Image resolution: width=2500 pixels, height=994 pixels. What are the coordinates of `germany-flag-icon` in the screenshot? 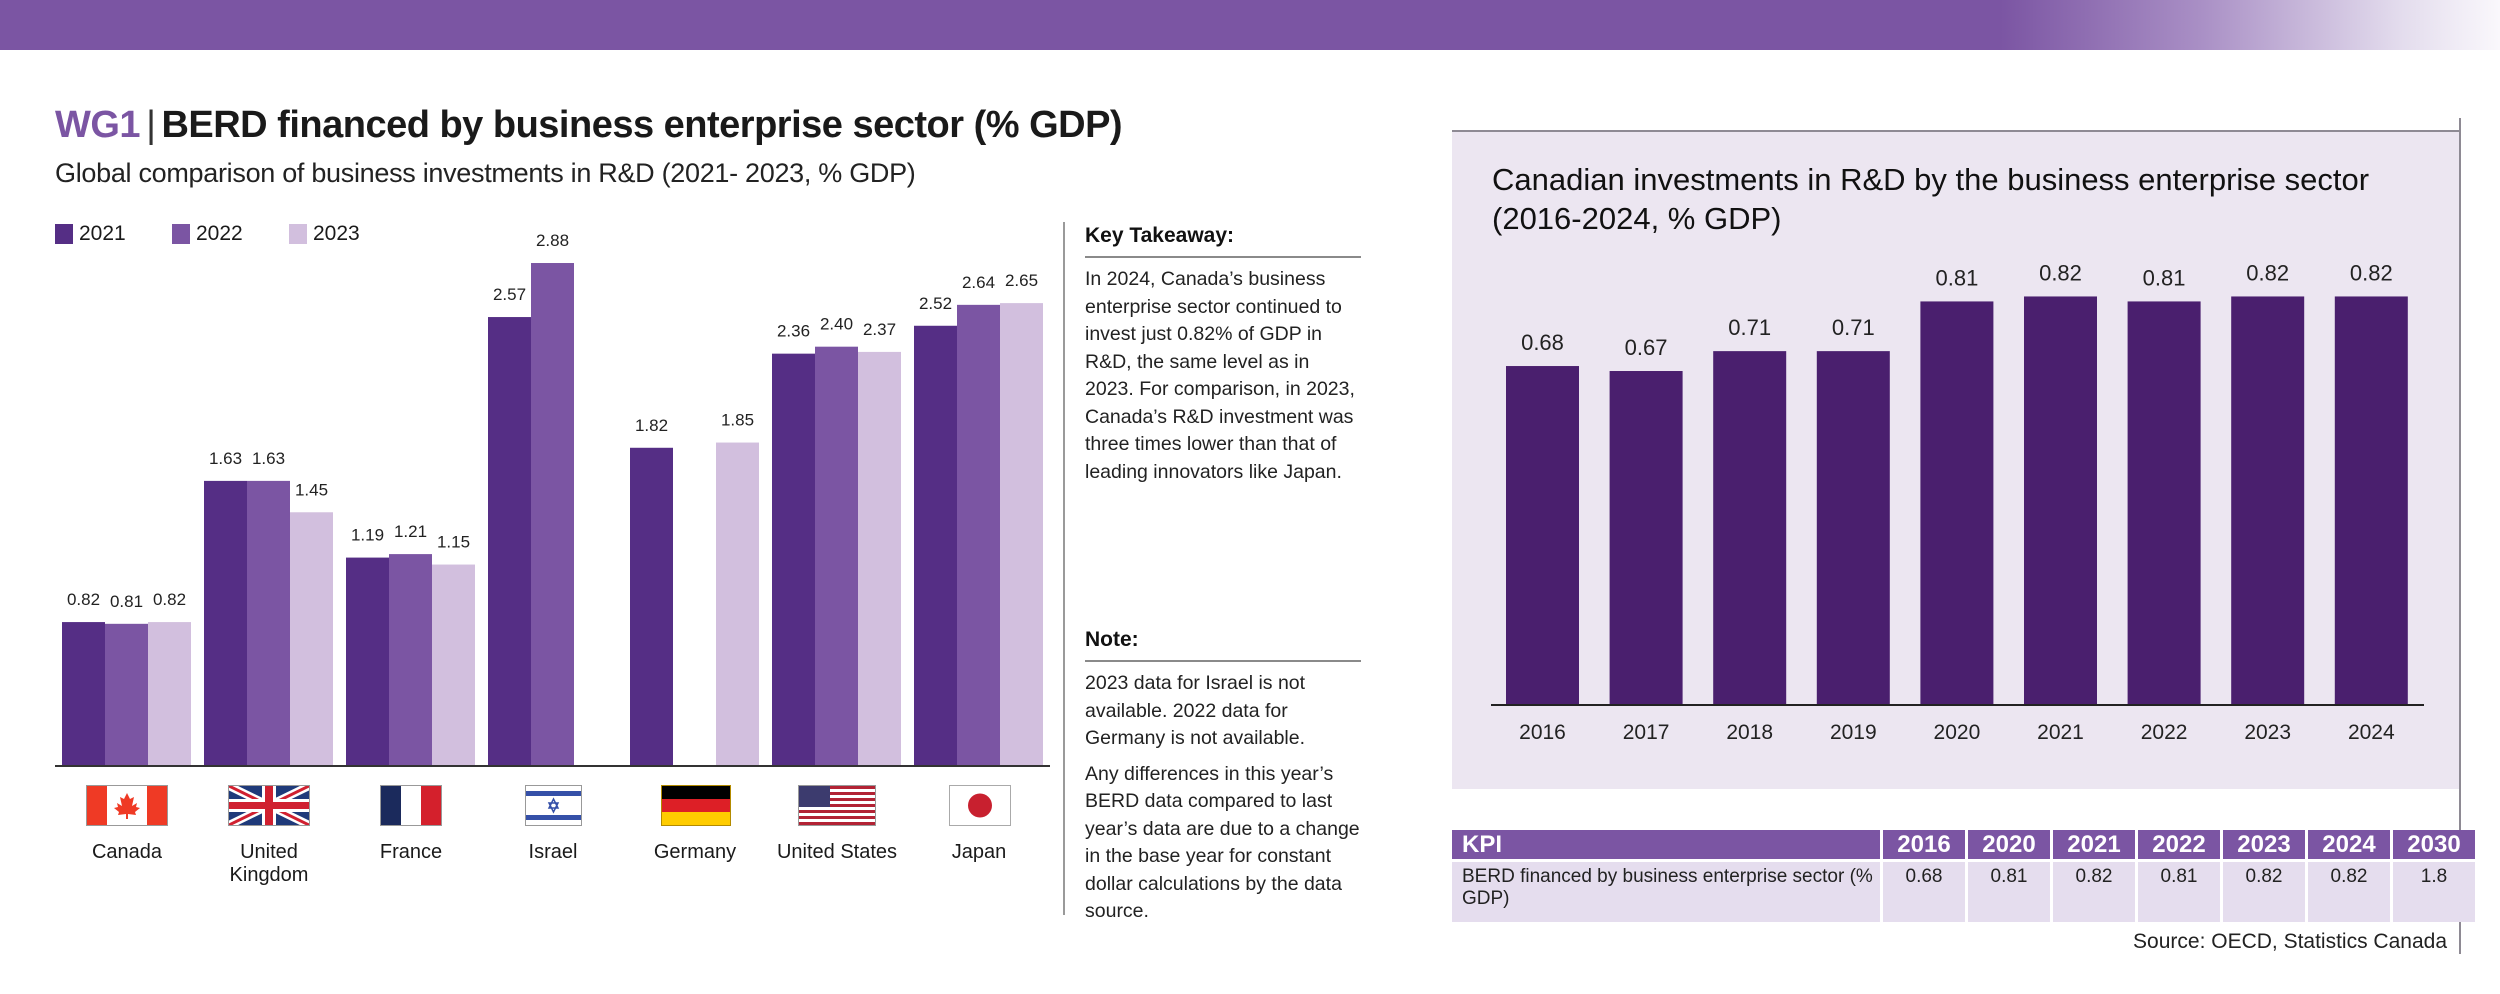 It's located at (696, 805).